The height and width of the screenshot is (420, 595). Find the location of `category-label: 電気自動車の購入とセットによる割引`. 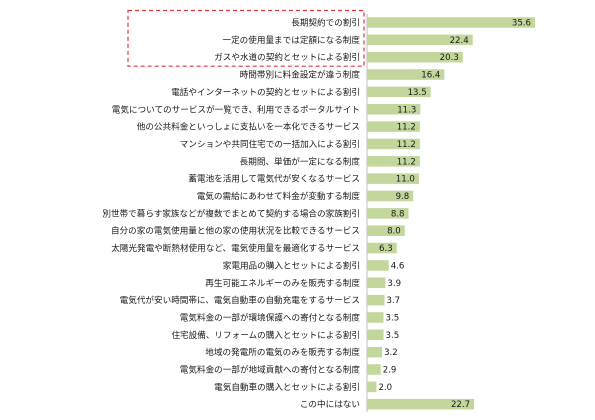

category-label: 電気自動車の購入とセットによる割引 is located at coordinates (287, 387).